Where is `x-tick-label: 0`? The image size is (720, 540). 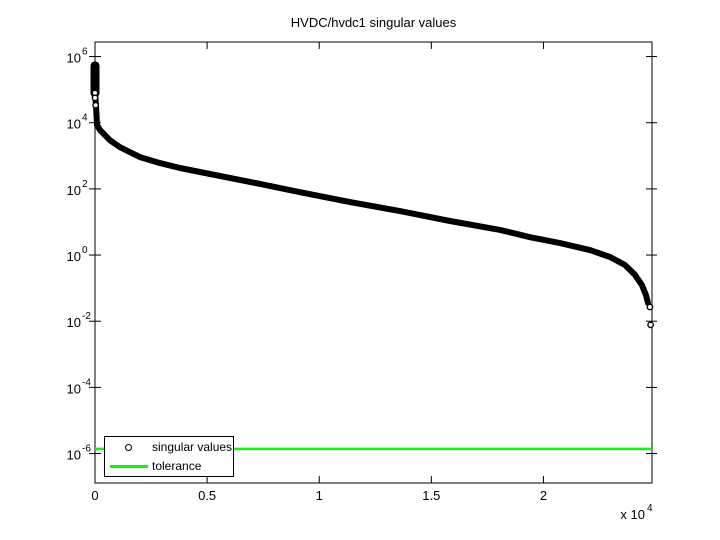 x-tick-label: 0 is located at coordinates (94, 495).